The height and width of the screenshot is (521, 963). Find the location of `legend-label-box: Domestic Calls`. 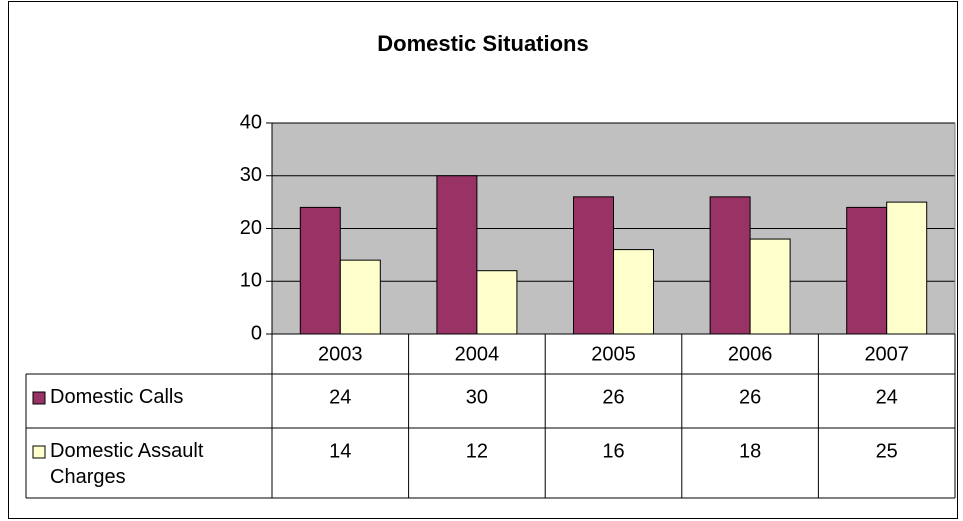

legend-label-box: Domestic Calls is located at coordinates (117, 397).